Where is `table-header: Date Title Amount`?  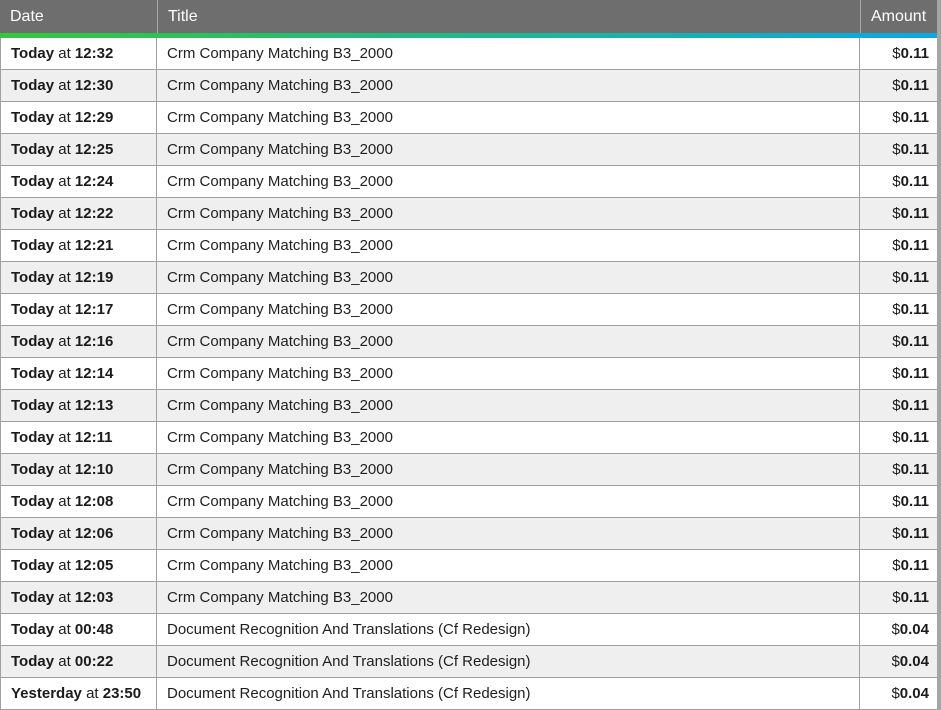
table-header: Date Title Amount is located at coordinates (468, 16).